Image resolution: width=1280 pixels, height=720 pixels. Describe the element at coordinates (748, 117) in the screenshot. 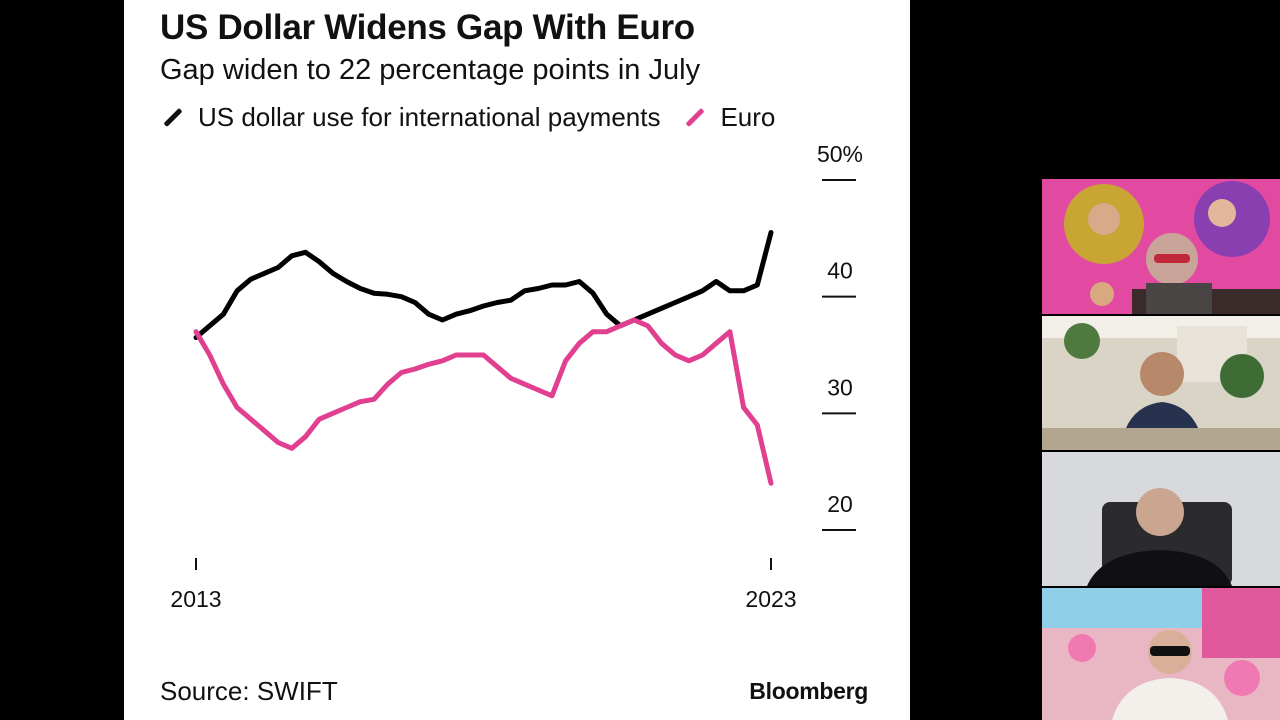

I see `legend-label-euro: Euro` at that location.